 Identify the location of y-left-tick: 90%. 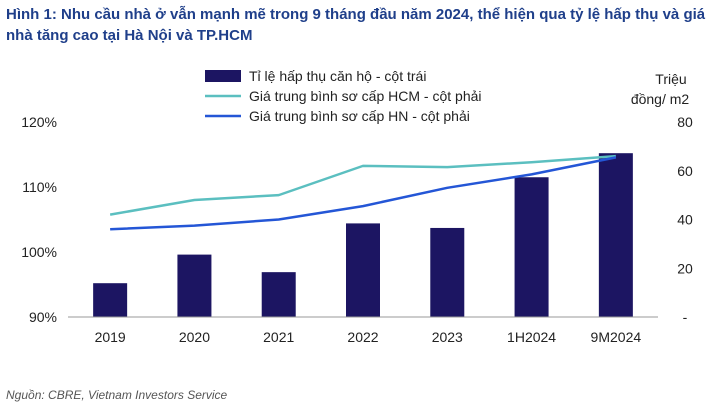
(43, 317).